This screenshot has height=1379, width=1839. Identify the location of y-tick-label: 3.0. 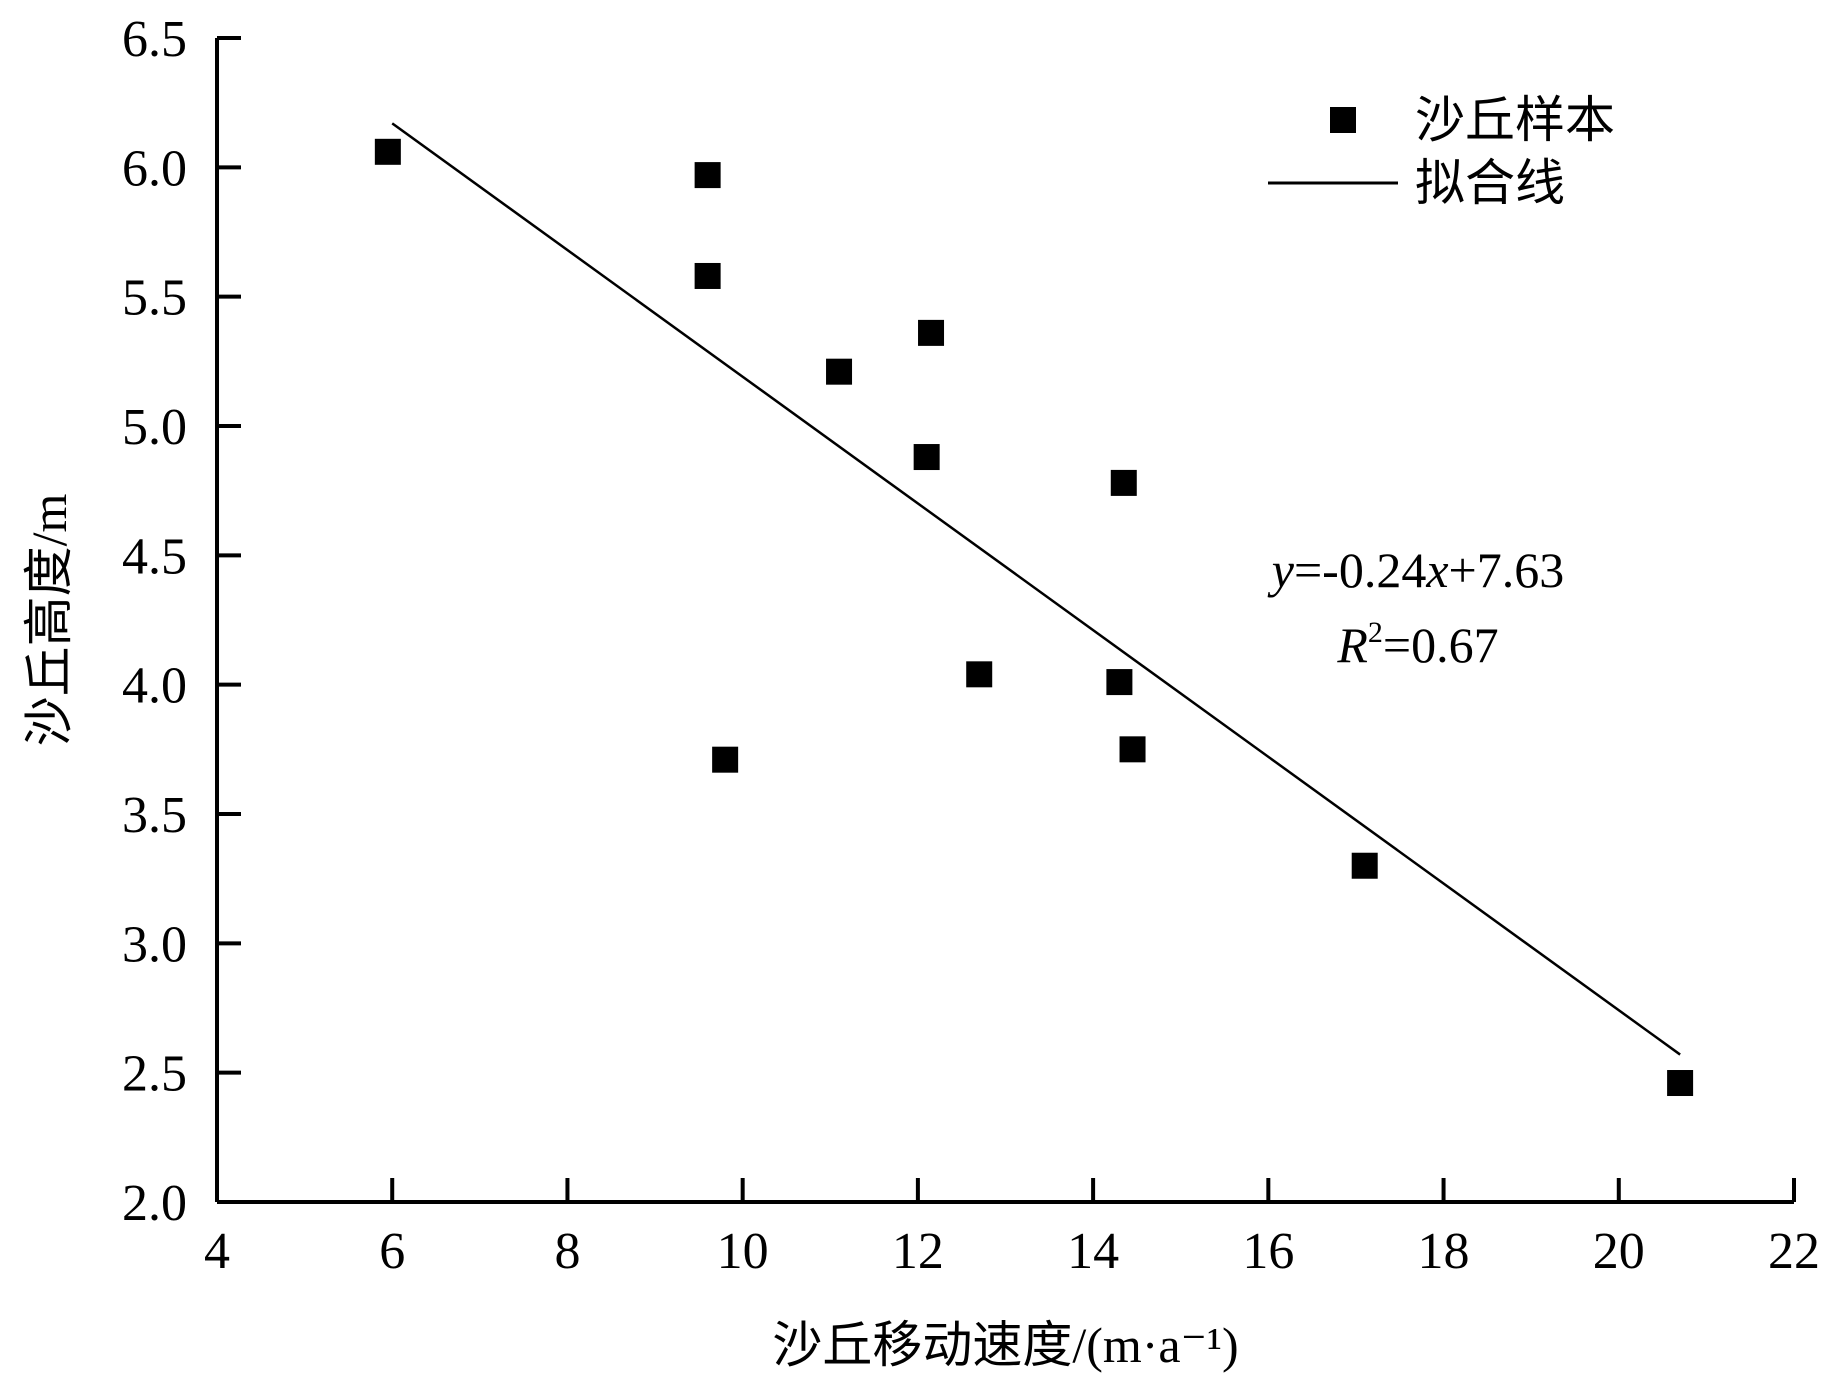
(154, 944).